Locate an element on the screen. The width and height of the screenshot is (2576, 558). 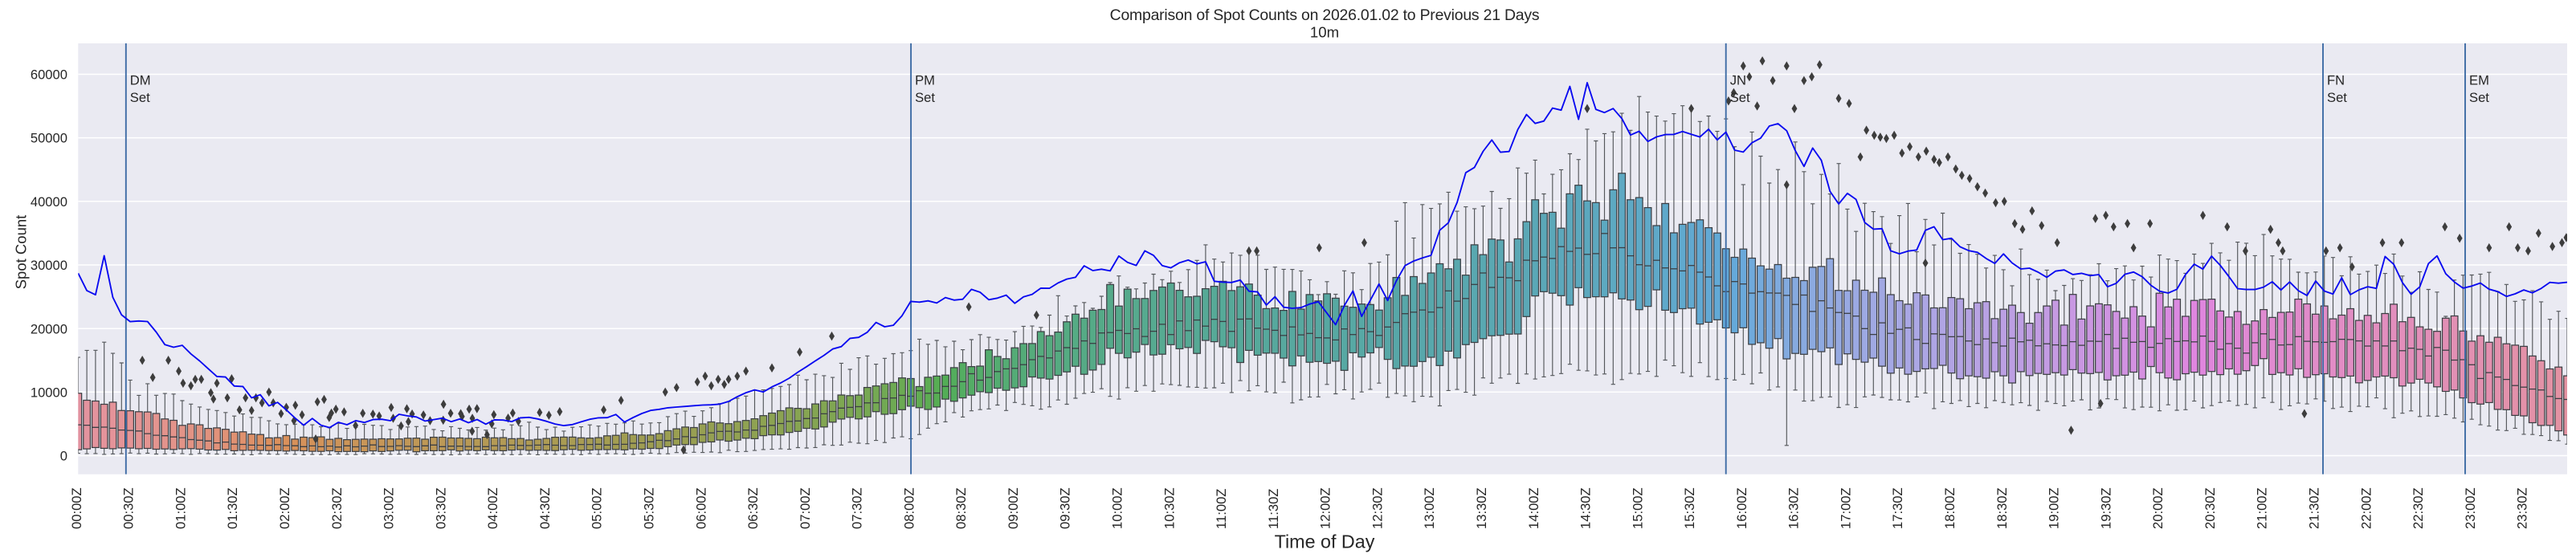
svg-text: 40000 is located at coordinates (49, 202).